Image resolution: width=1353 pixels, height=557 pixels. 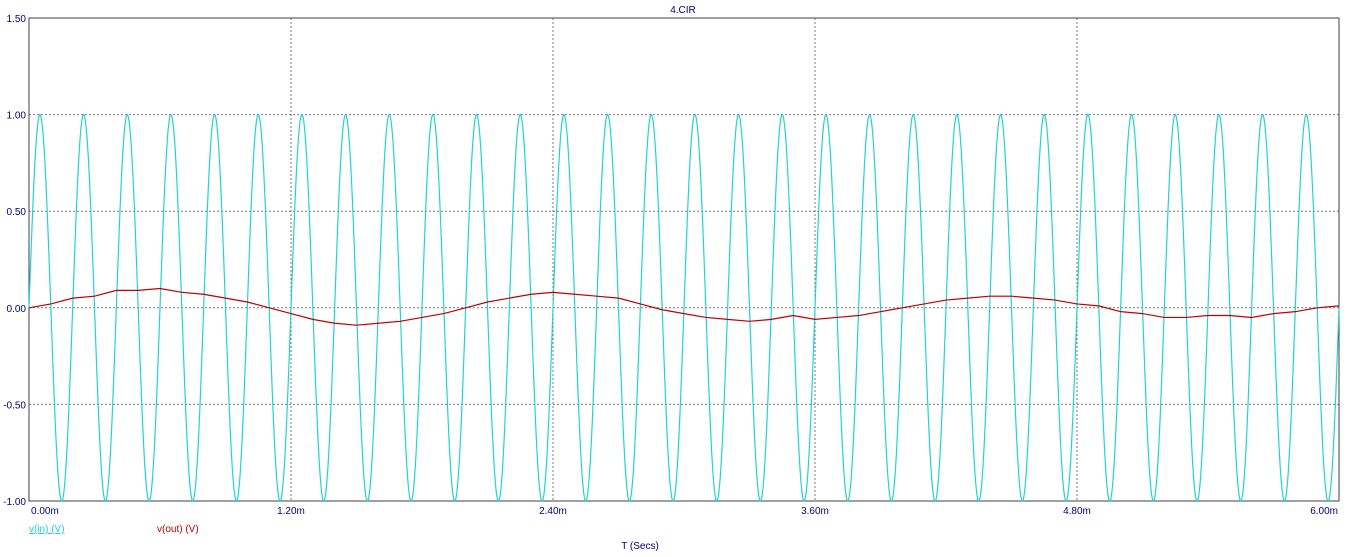 What do you see at coordinates (640, 546) in the screenshot?
I see `x-axis-label: T (Secs)` at bounding box center [640, 546].